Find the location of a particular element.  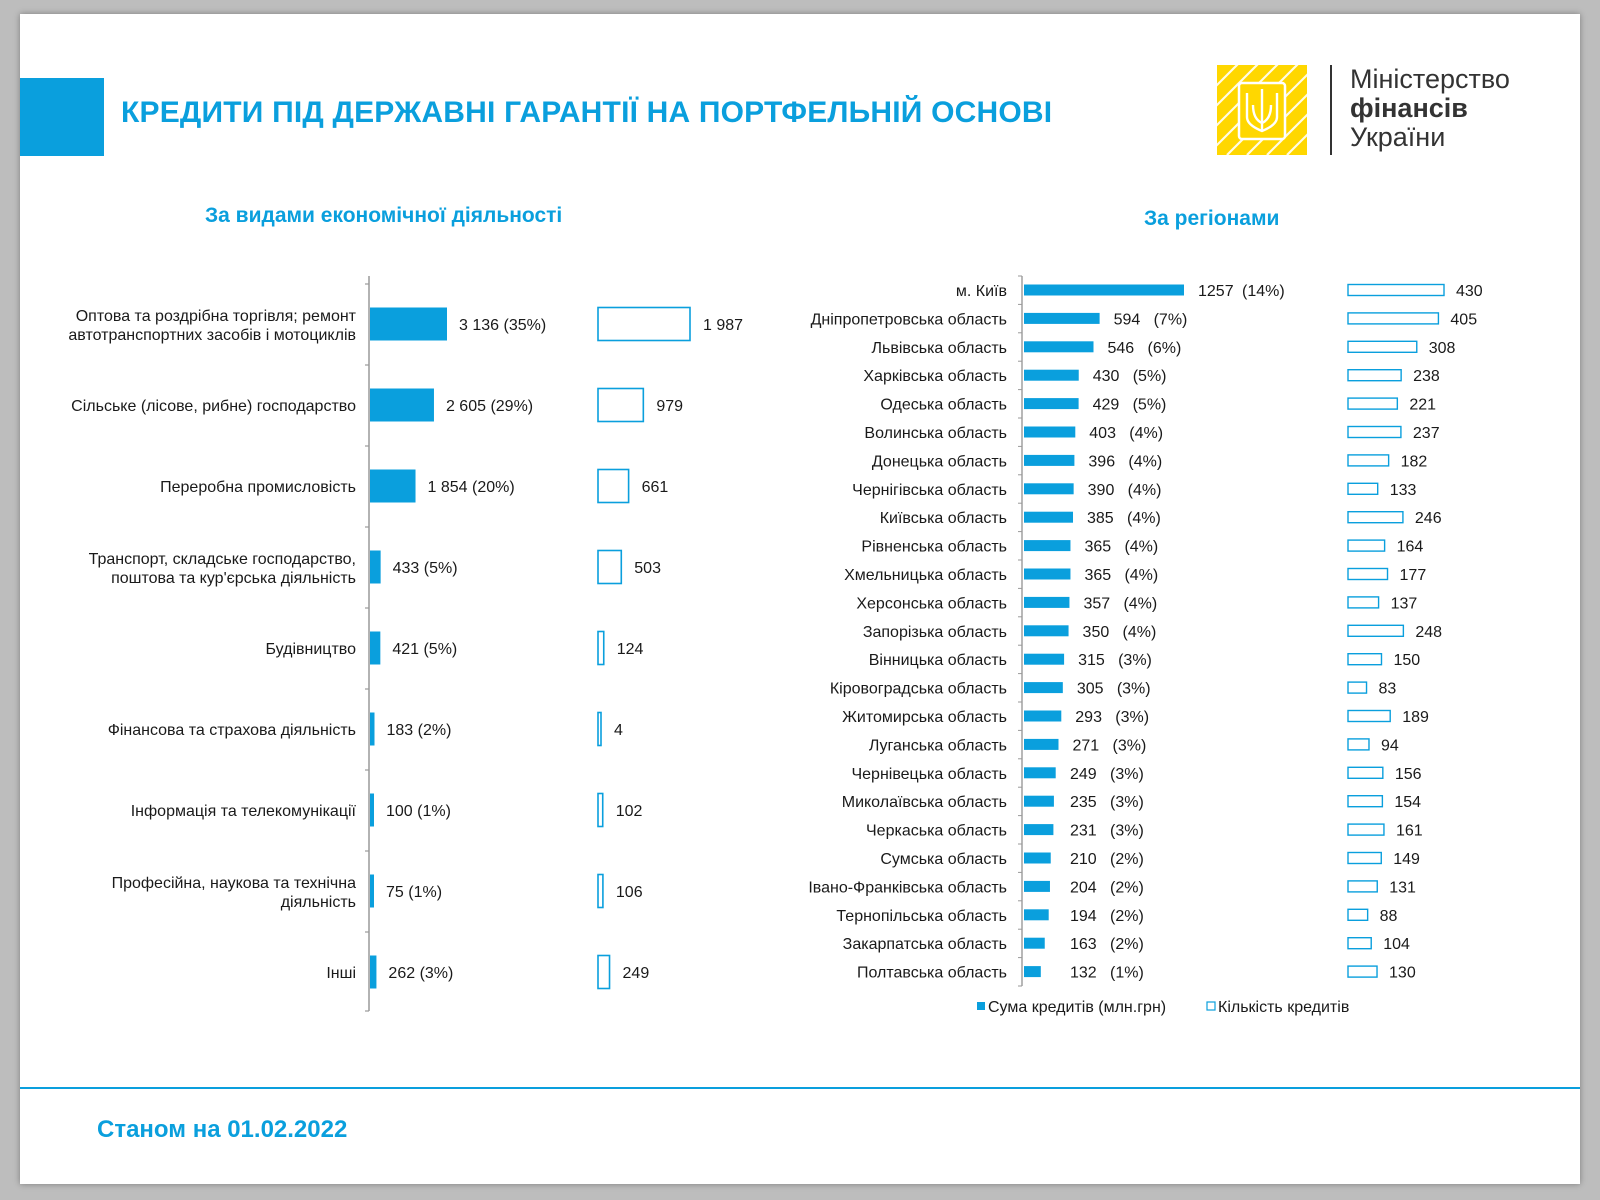

region-sum-value: 357 is located at coordinates (1096, 603).